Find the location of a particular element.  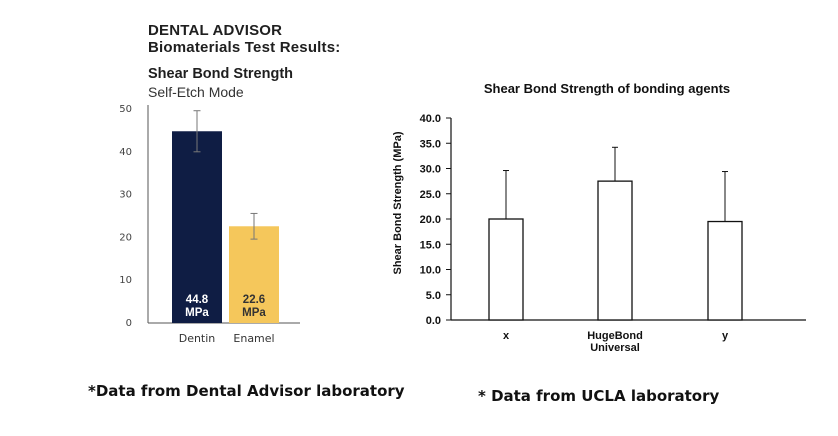

y-tick-label: 20 is located at coordinates (125, 237).